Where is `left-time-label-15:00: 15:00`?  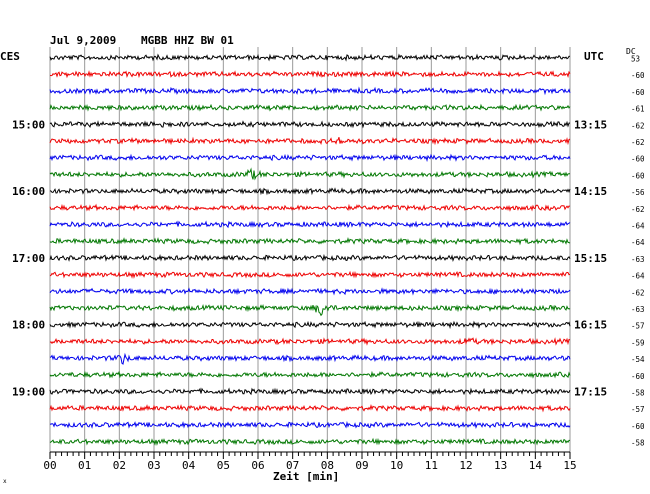 left-time-label-15:00: 15:00 is located at coordinates (28, 124).